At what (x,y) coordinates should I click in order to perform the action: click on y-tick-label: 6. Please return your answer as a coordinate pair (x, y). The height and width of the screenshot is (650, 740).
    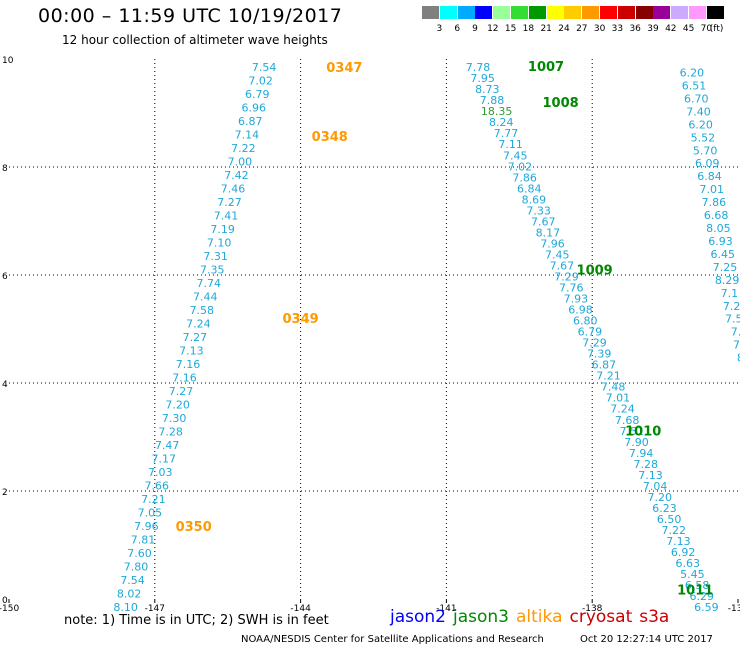
    Looking at the image, I should click on (5, 277).